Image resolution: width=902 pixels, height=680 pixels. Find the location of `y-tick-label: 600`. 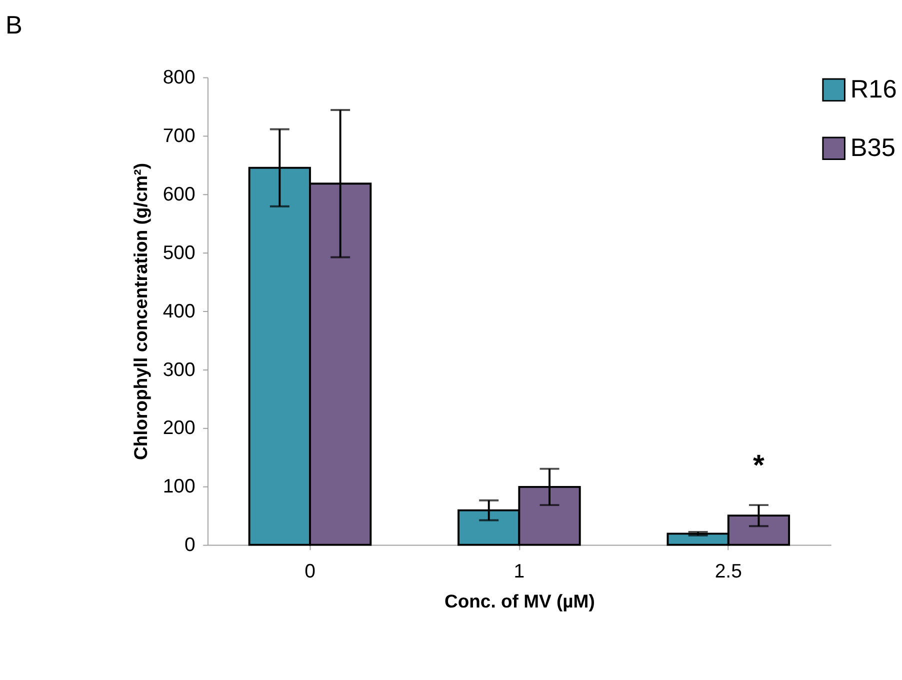

y-tick-label: 600 is located at coordinates (179, 194).